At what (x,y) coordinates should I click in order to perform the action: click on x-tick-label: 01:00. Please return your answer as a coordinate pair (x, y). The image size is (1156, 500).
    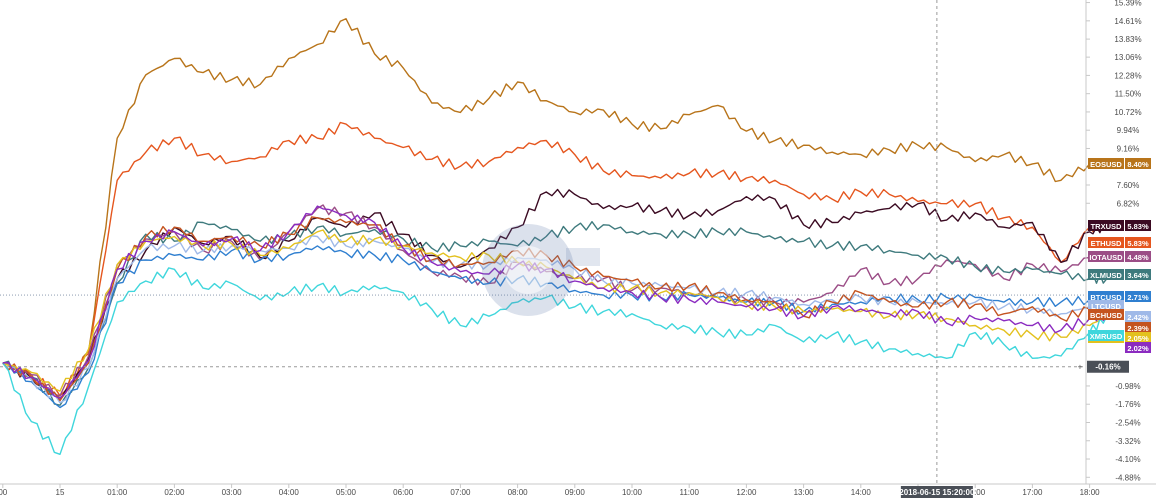
    Looking at the image, I should click on (117, 492).